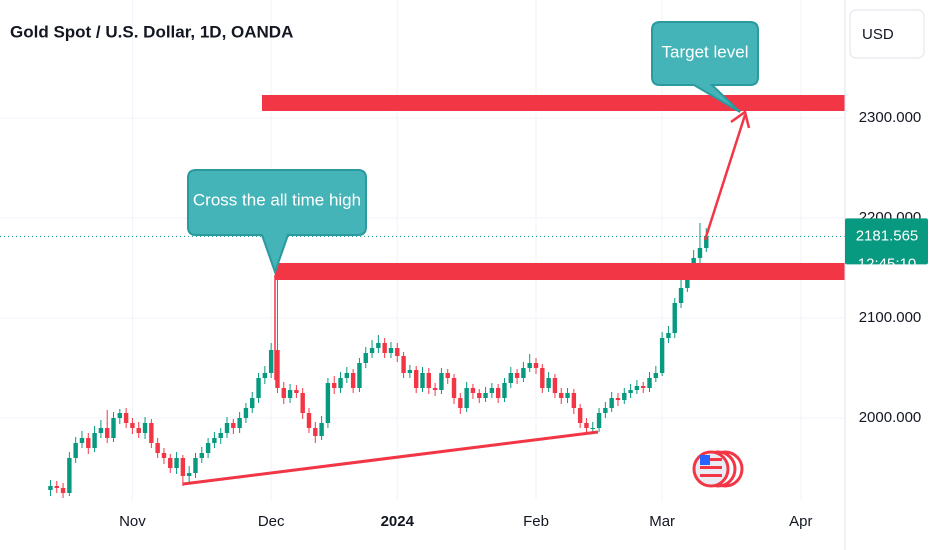 The height and width of the screenshot is (550, 932). I want to click on last-price: 2181.565, so click(887, 235).